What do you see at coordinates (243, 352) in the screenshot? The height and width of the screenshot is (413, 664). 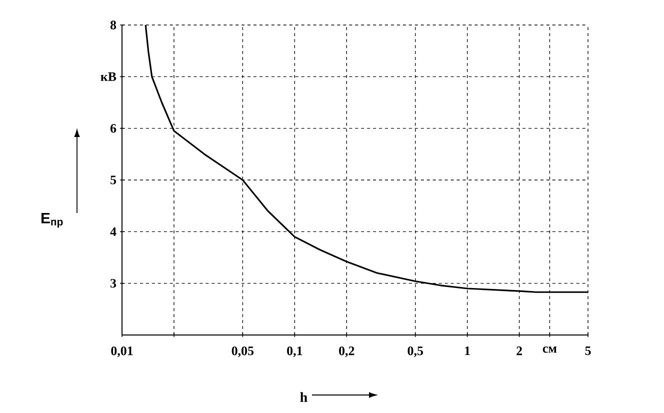 I see `x-tick-label: 0,05` at bounding box center [243, 352].